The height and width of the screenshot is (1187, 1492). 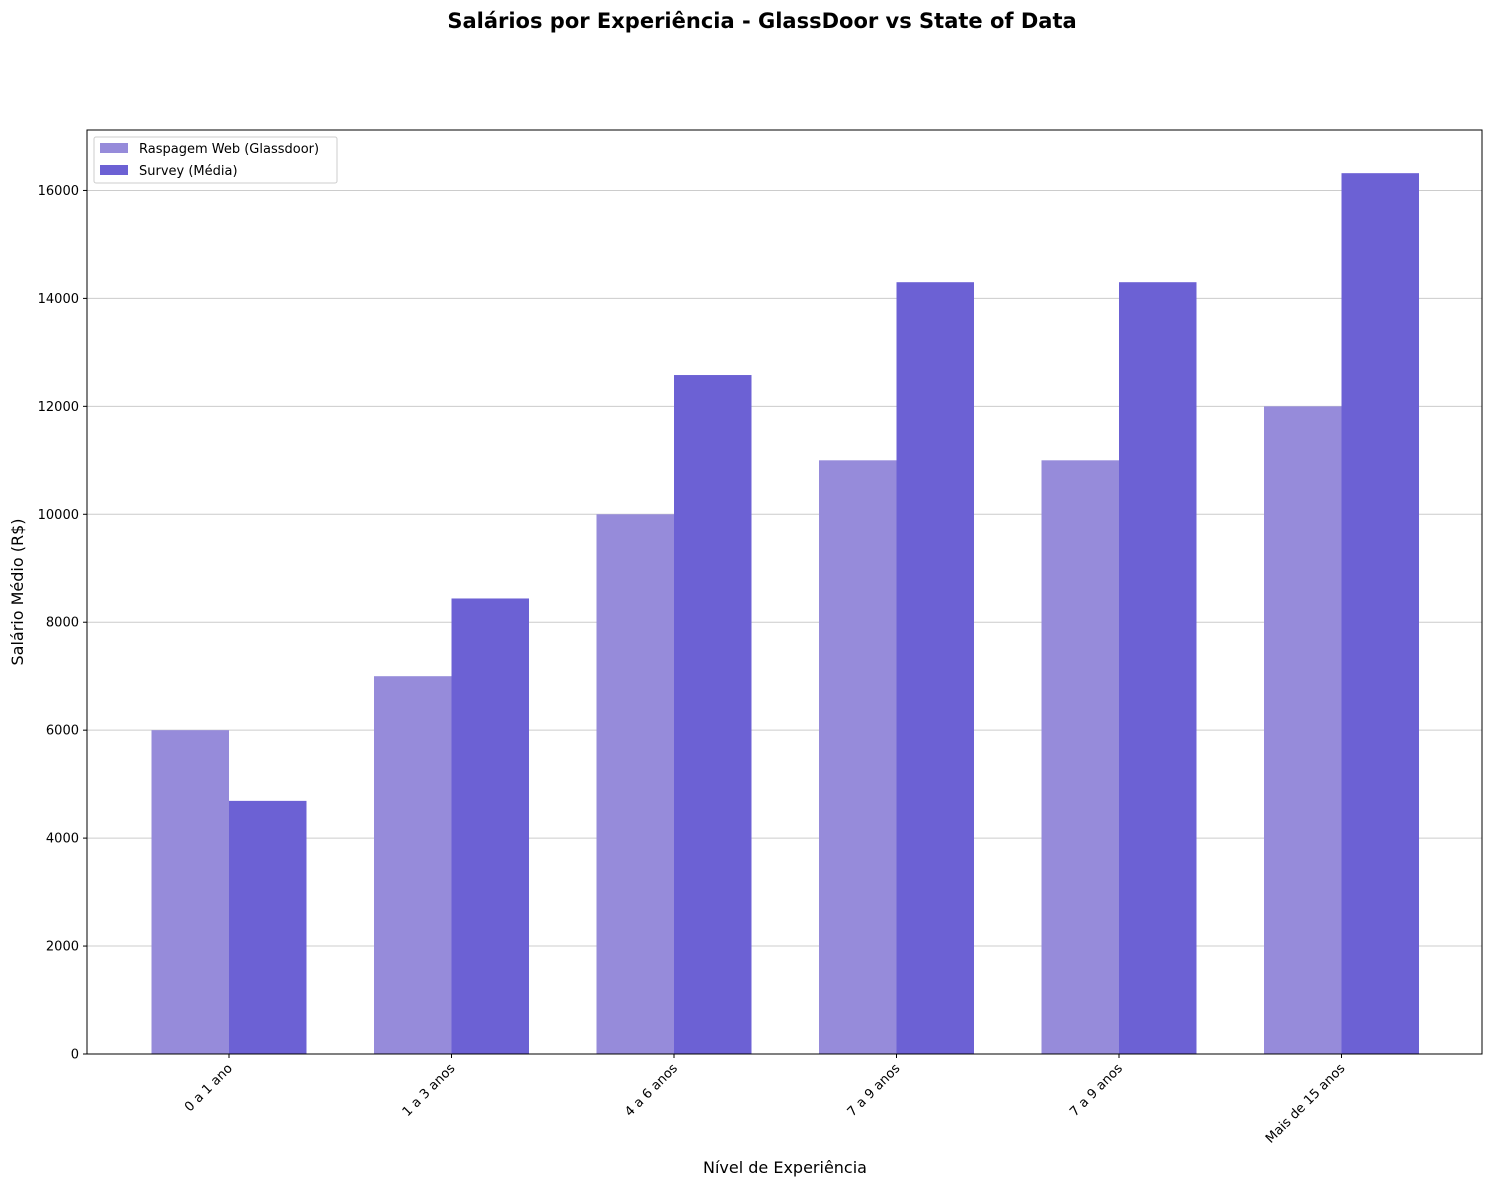 What do you see at coordinates (188, 171) in the screenshot?
I see `legend-label: Survey (Média)` at bounding box center [188, 171].